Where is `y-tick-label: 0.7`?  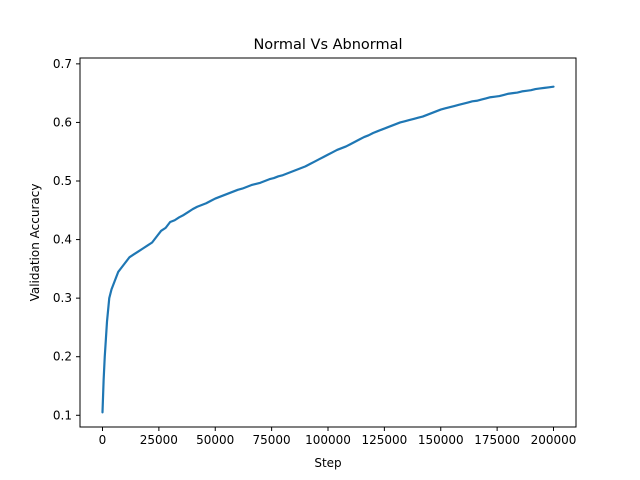
y-tick-label: 0.7 is located at coordinates (62, 64).